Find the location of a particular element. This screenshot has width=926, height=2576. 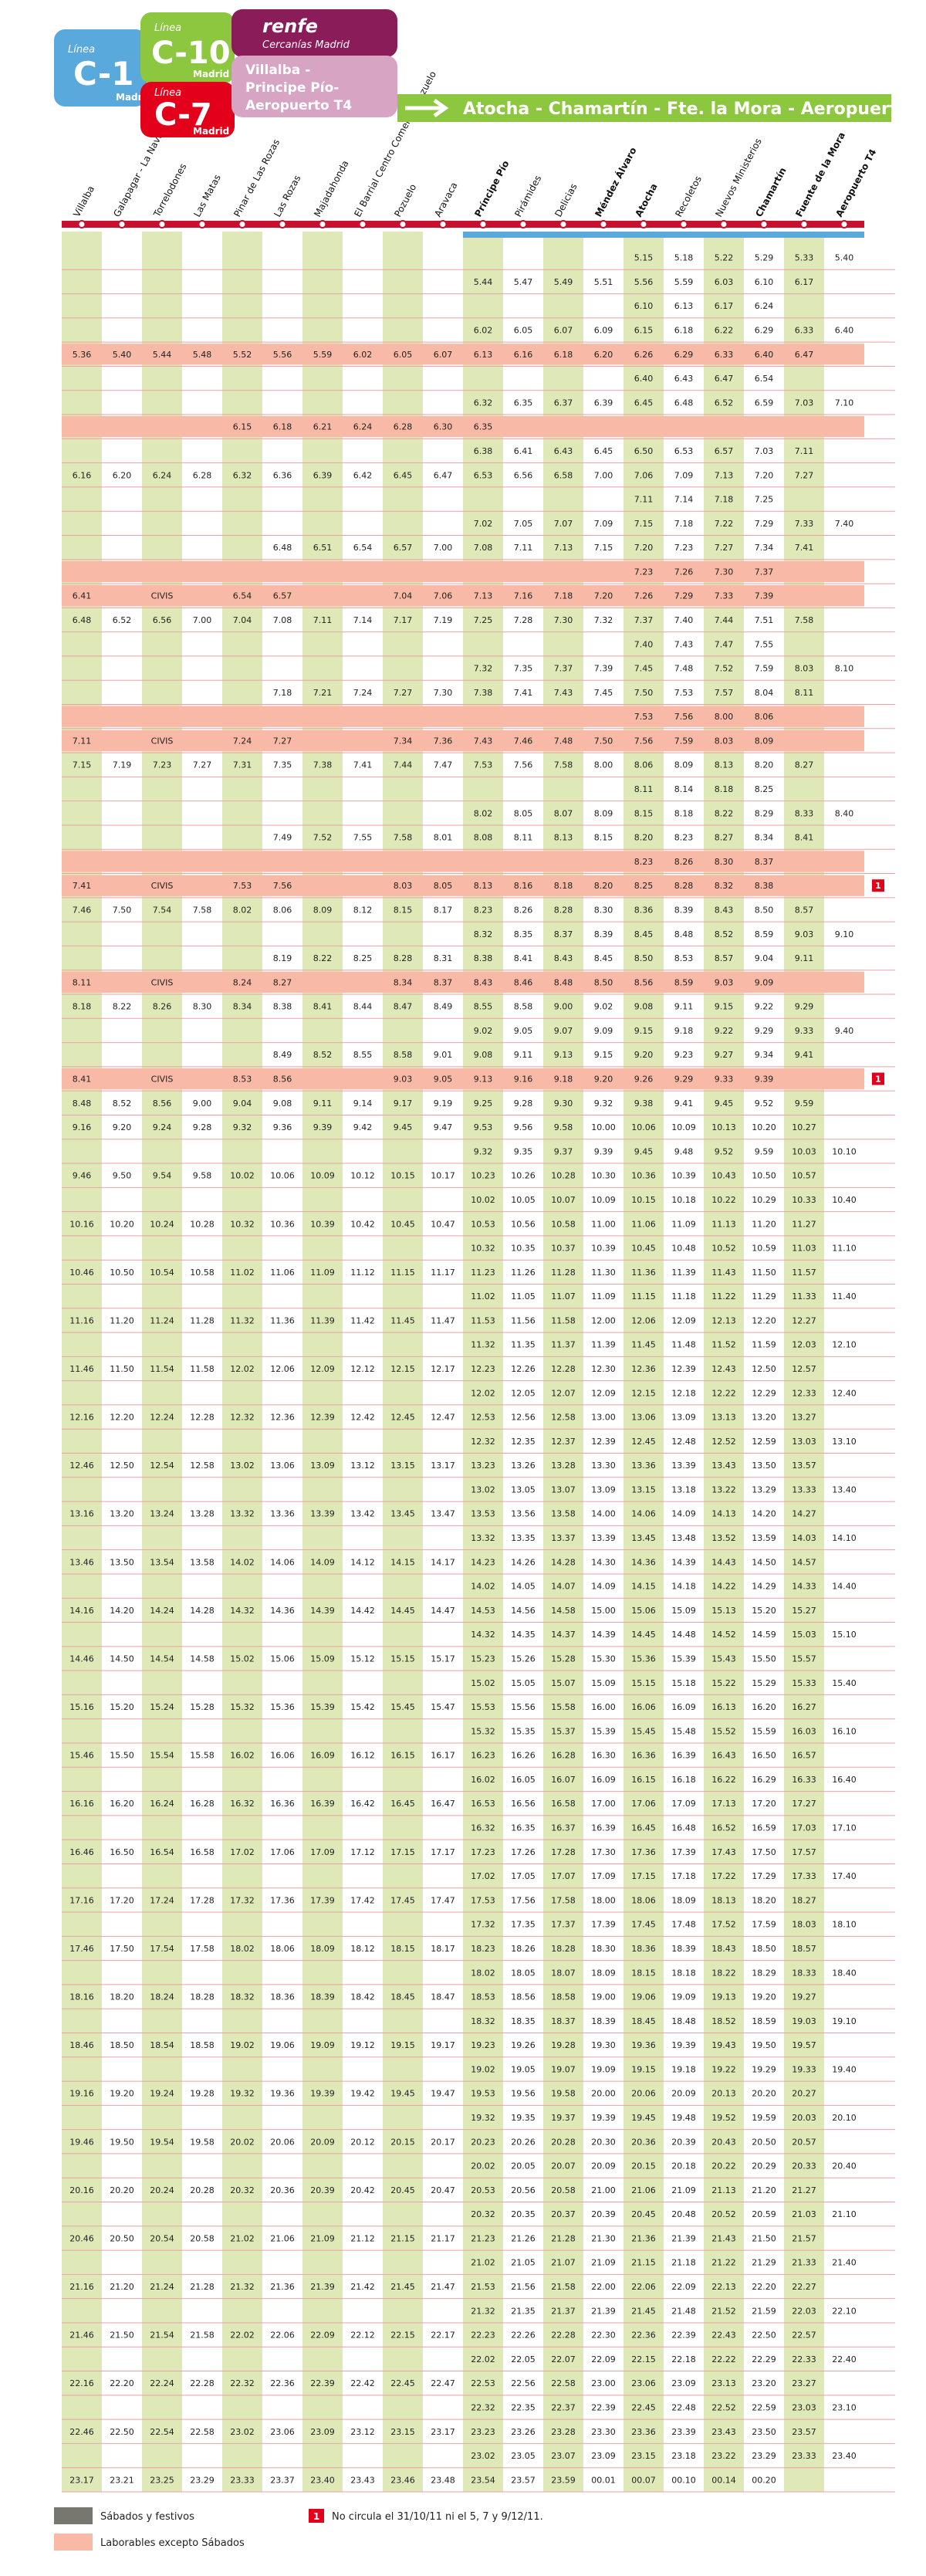

time-cell: 6.20 is located at coordinates (603, 355).